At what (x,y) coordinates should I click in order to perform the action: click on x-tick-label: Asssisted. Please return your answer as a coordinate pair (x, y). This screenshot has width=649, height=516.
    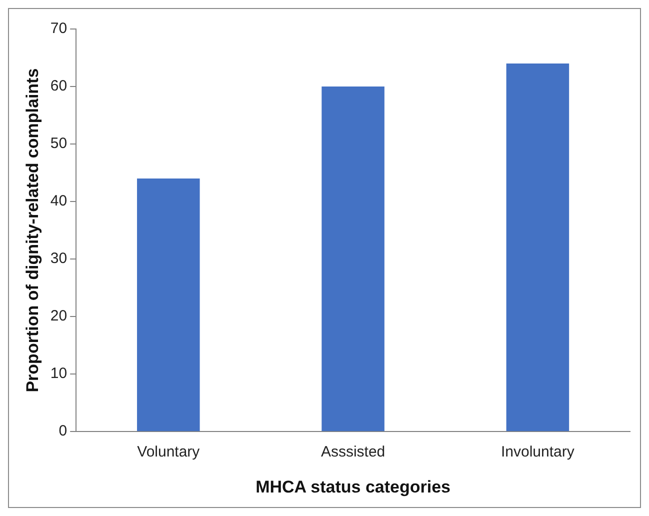
    Looking at the image, I should click on (353, 452).